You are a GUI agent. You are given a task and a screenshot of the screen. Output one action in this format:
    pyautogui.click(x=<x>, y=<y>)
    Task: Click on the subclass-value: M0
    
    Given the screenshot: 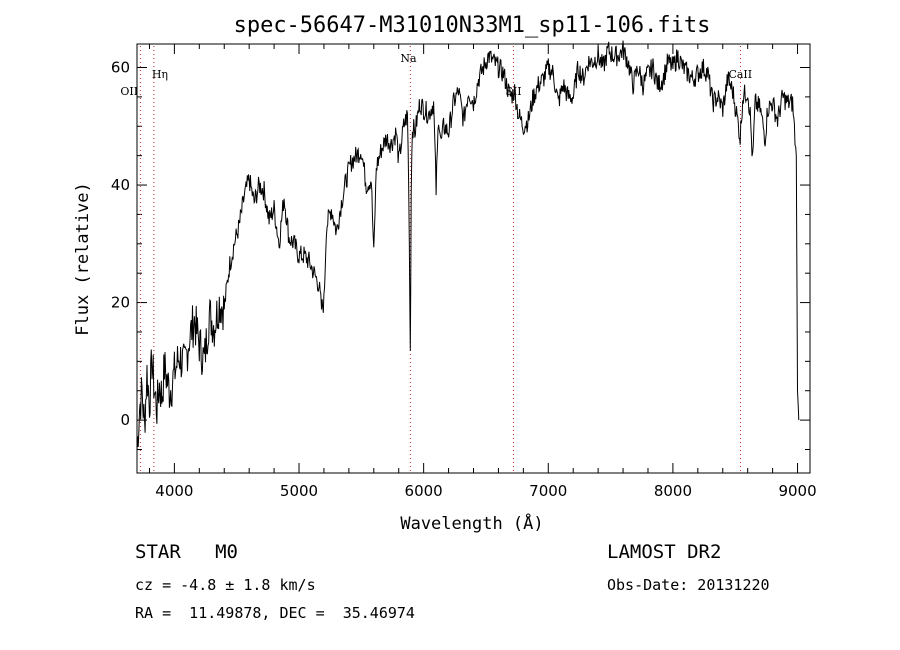 What is the action you would take?
    pyautogui.click(x=226, y=552)
    